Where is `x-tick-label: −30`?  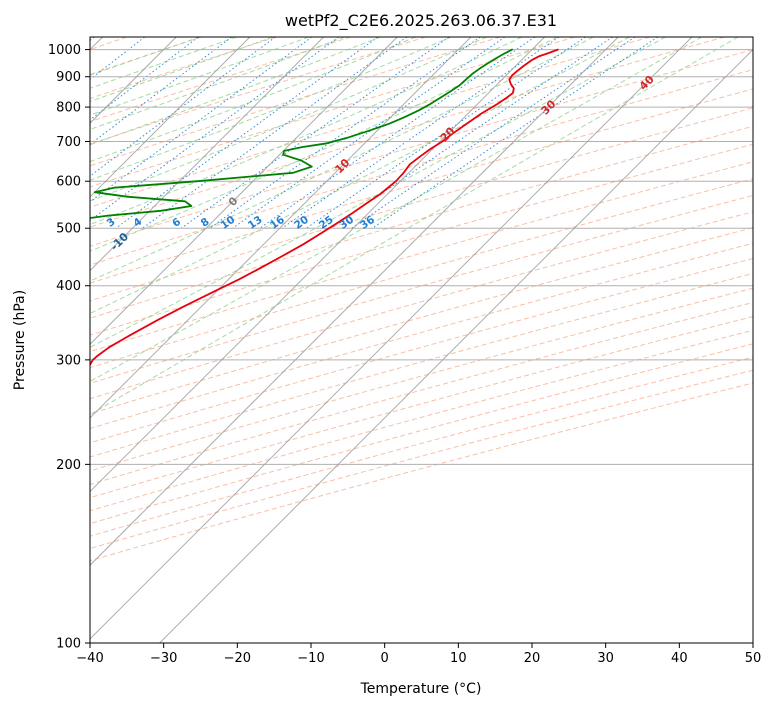
x-tick-label: −30 is located at coordinates (163, 658).